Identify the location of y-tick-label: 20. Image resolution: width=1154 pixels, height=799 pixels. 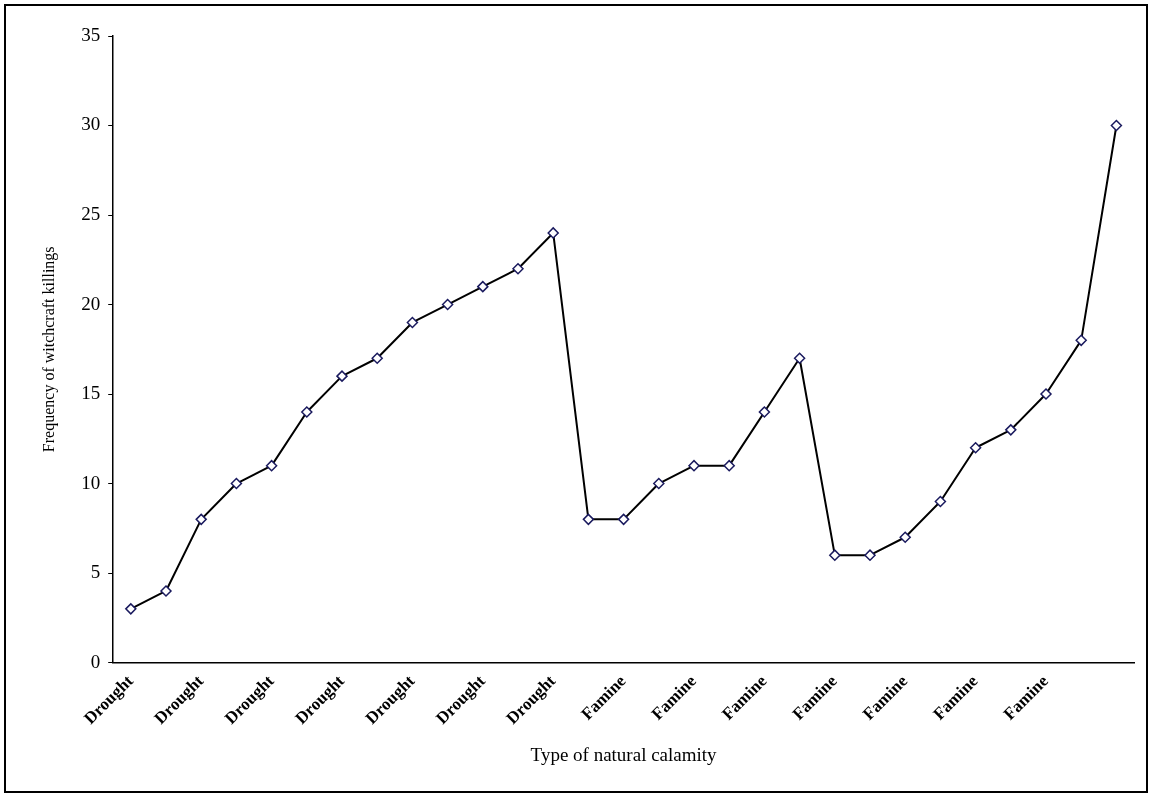
(91, 303).